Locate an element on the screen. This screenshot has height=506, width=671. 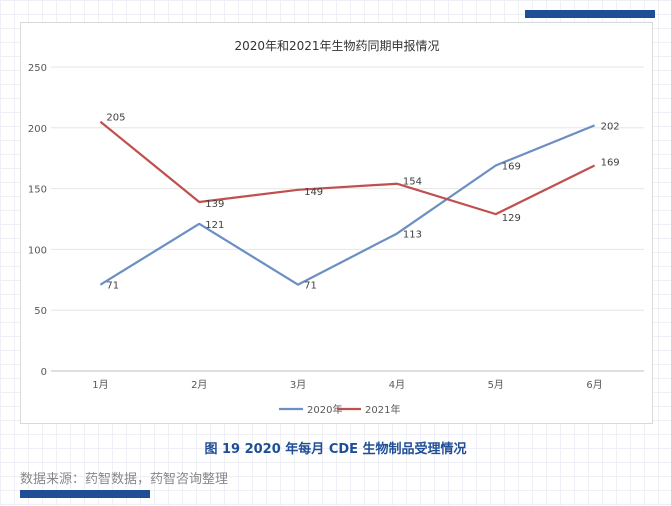
y-tick-label: 100 is located at coordinates (37, 250).